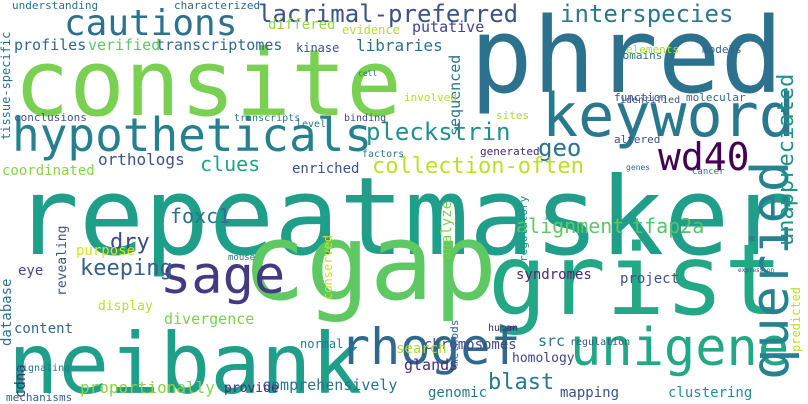  Describe the element at coordinates (368, 73) in the screenshot. I see `word-cell: cell` at that location.